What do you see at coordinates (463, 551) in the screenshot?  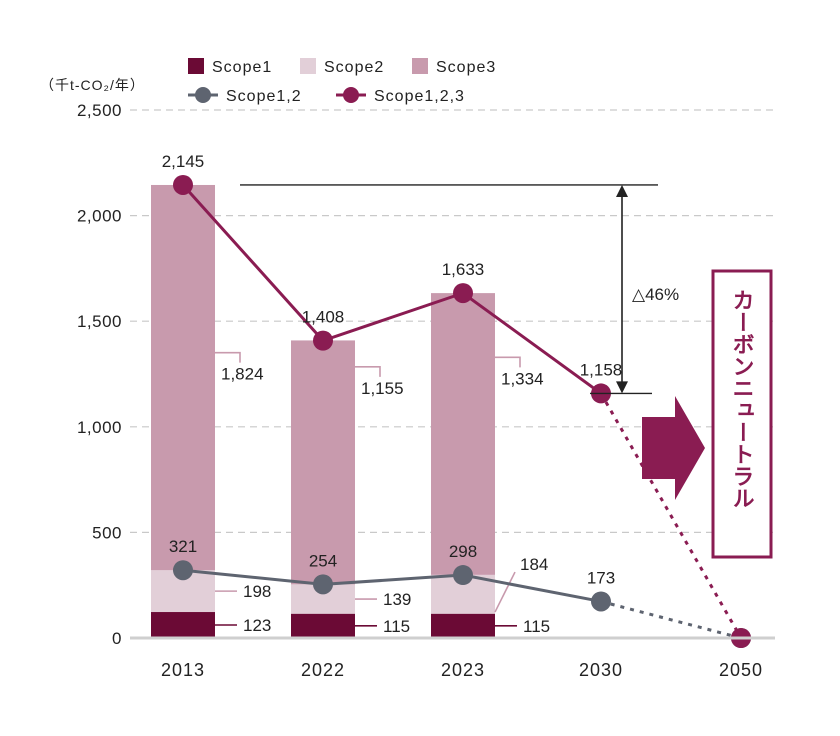 I see `value-label-scope1-2: 298` at bounding box center [463, 551].